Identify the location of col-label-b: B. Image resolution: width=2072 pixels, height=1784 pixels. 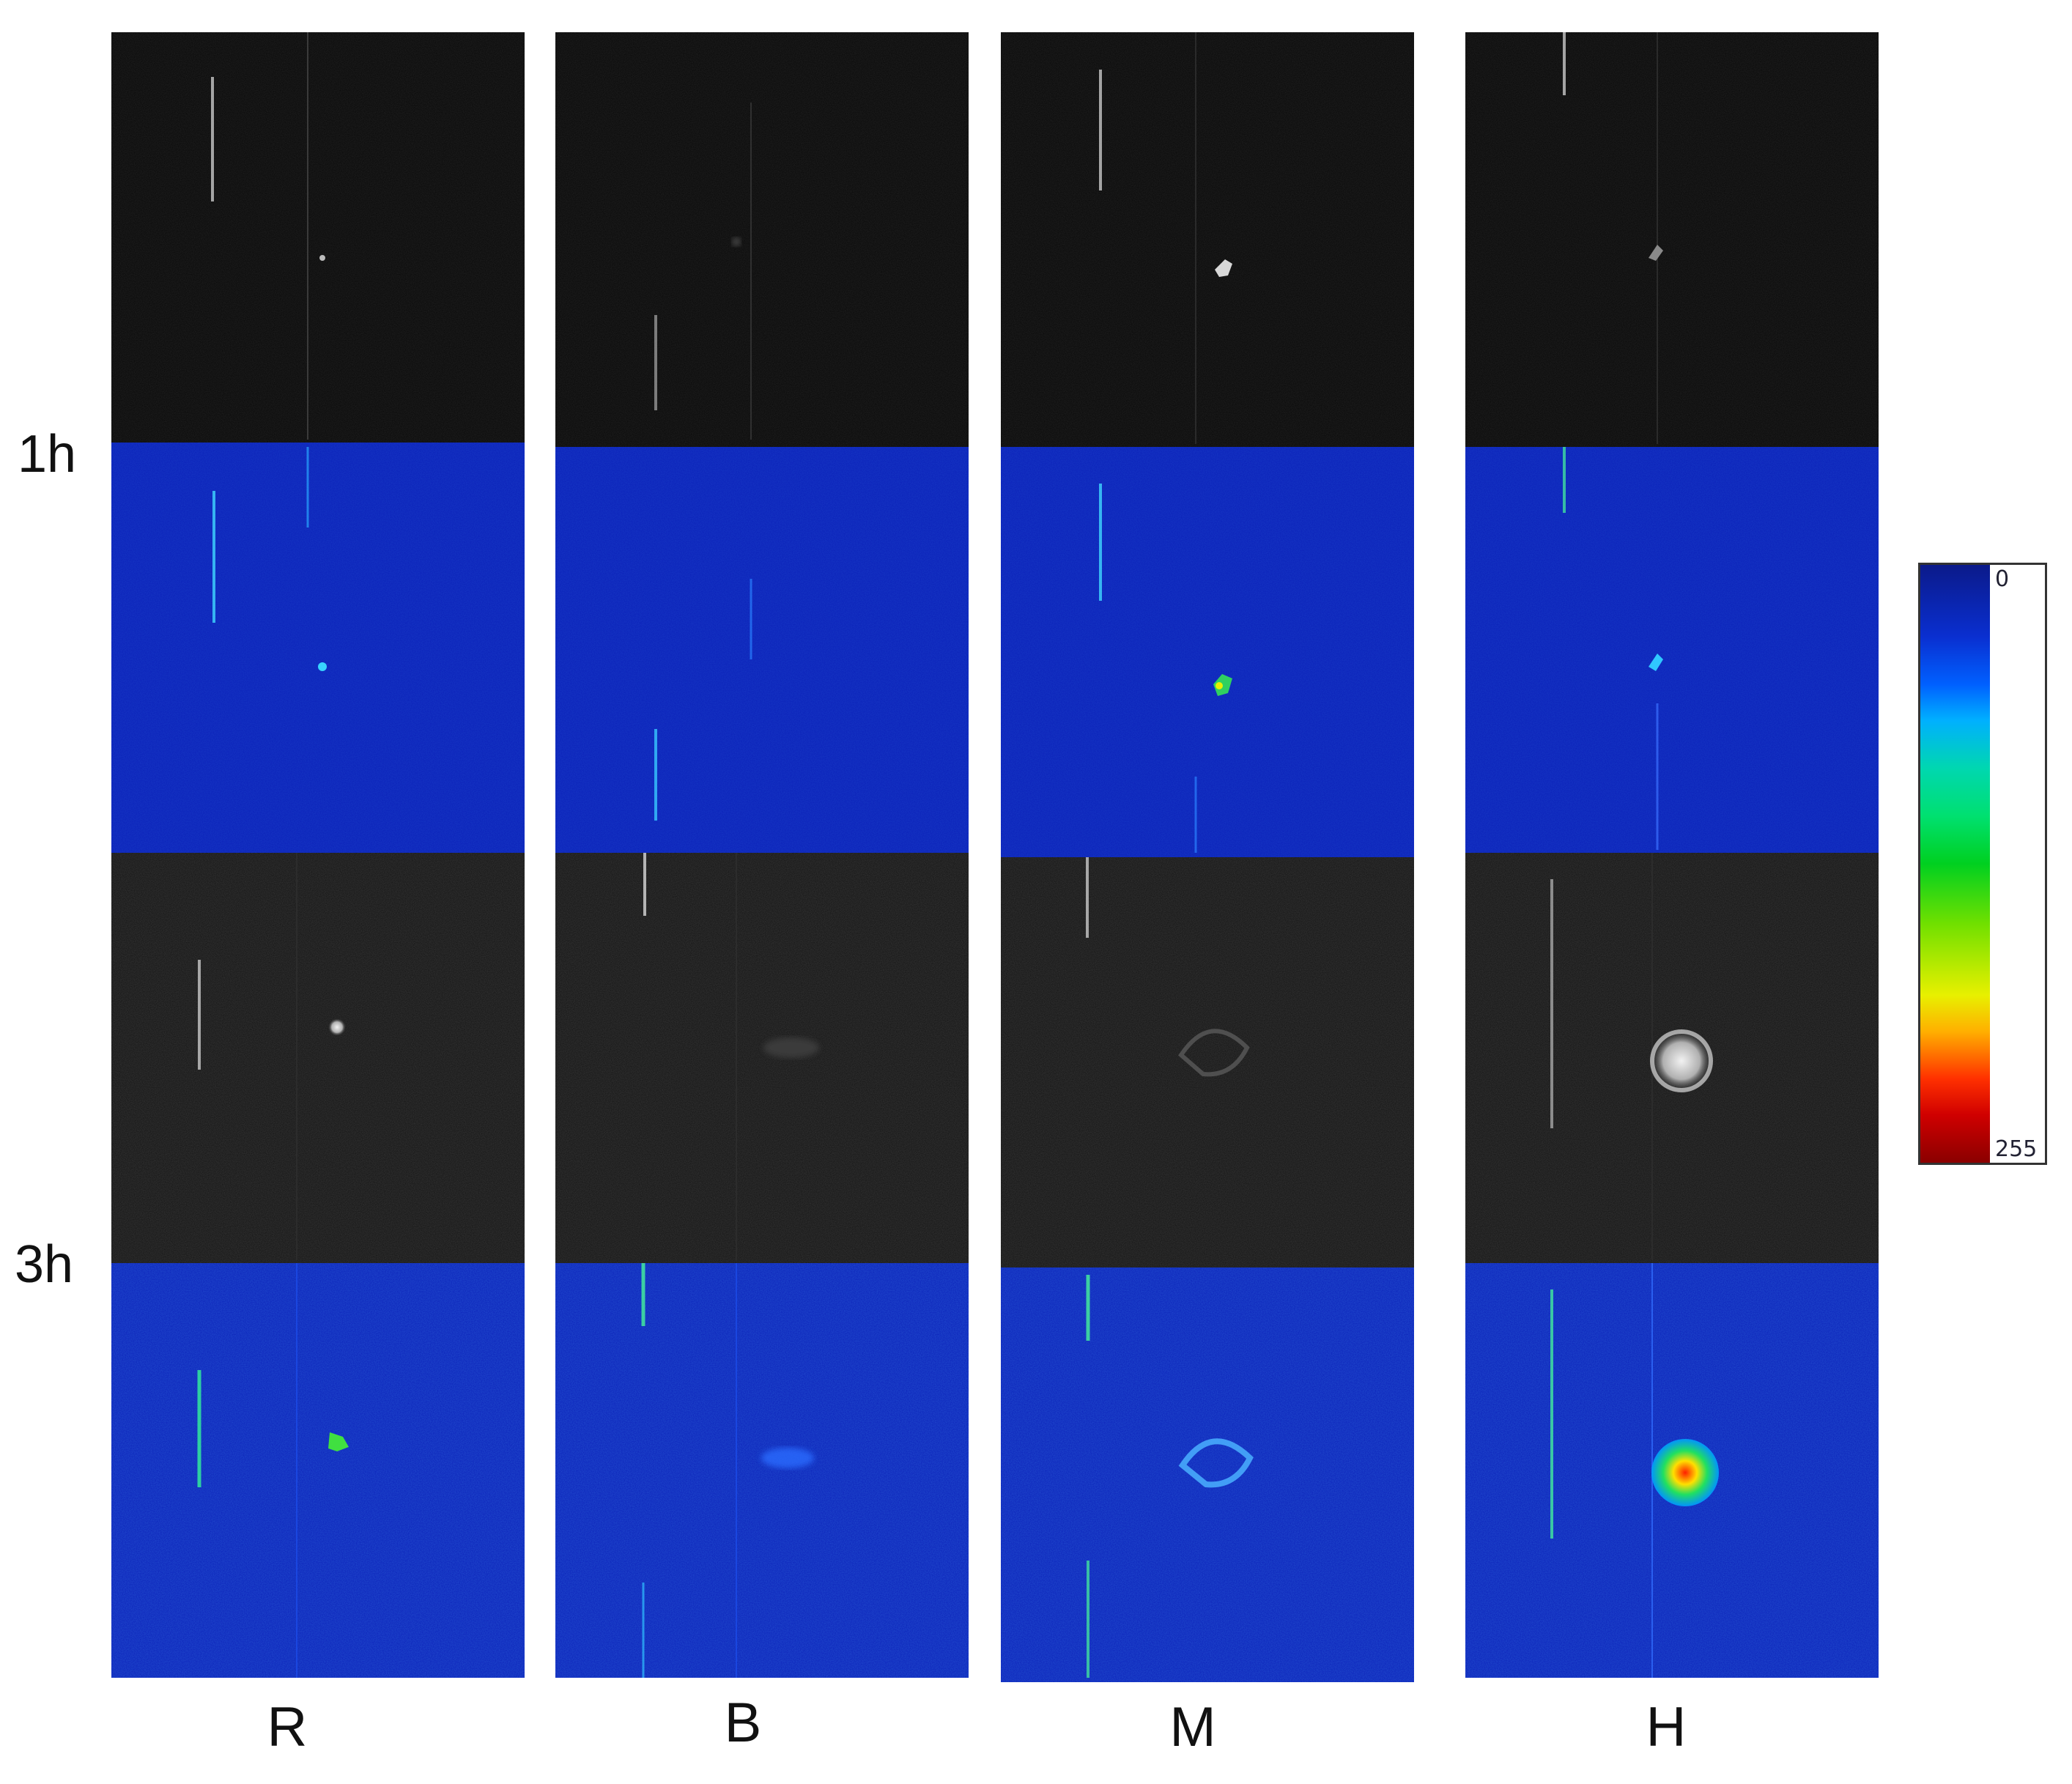
(743, 1723).